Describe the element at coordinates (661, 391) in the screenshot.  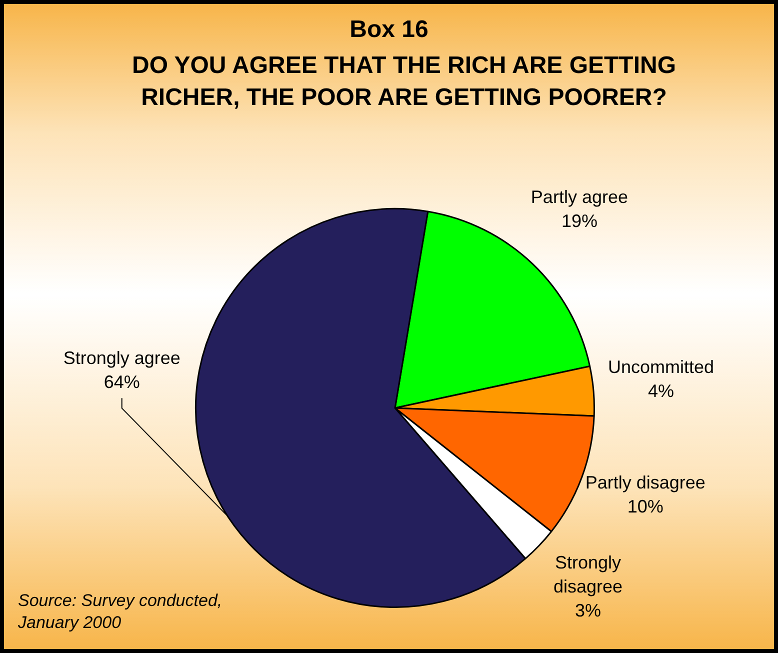
I see `data-label: 4%` at that location.